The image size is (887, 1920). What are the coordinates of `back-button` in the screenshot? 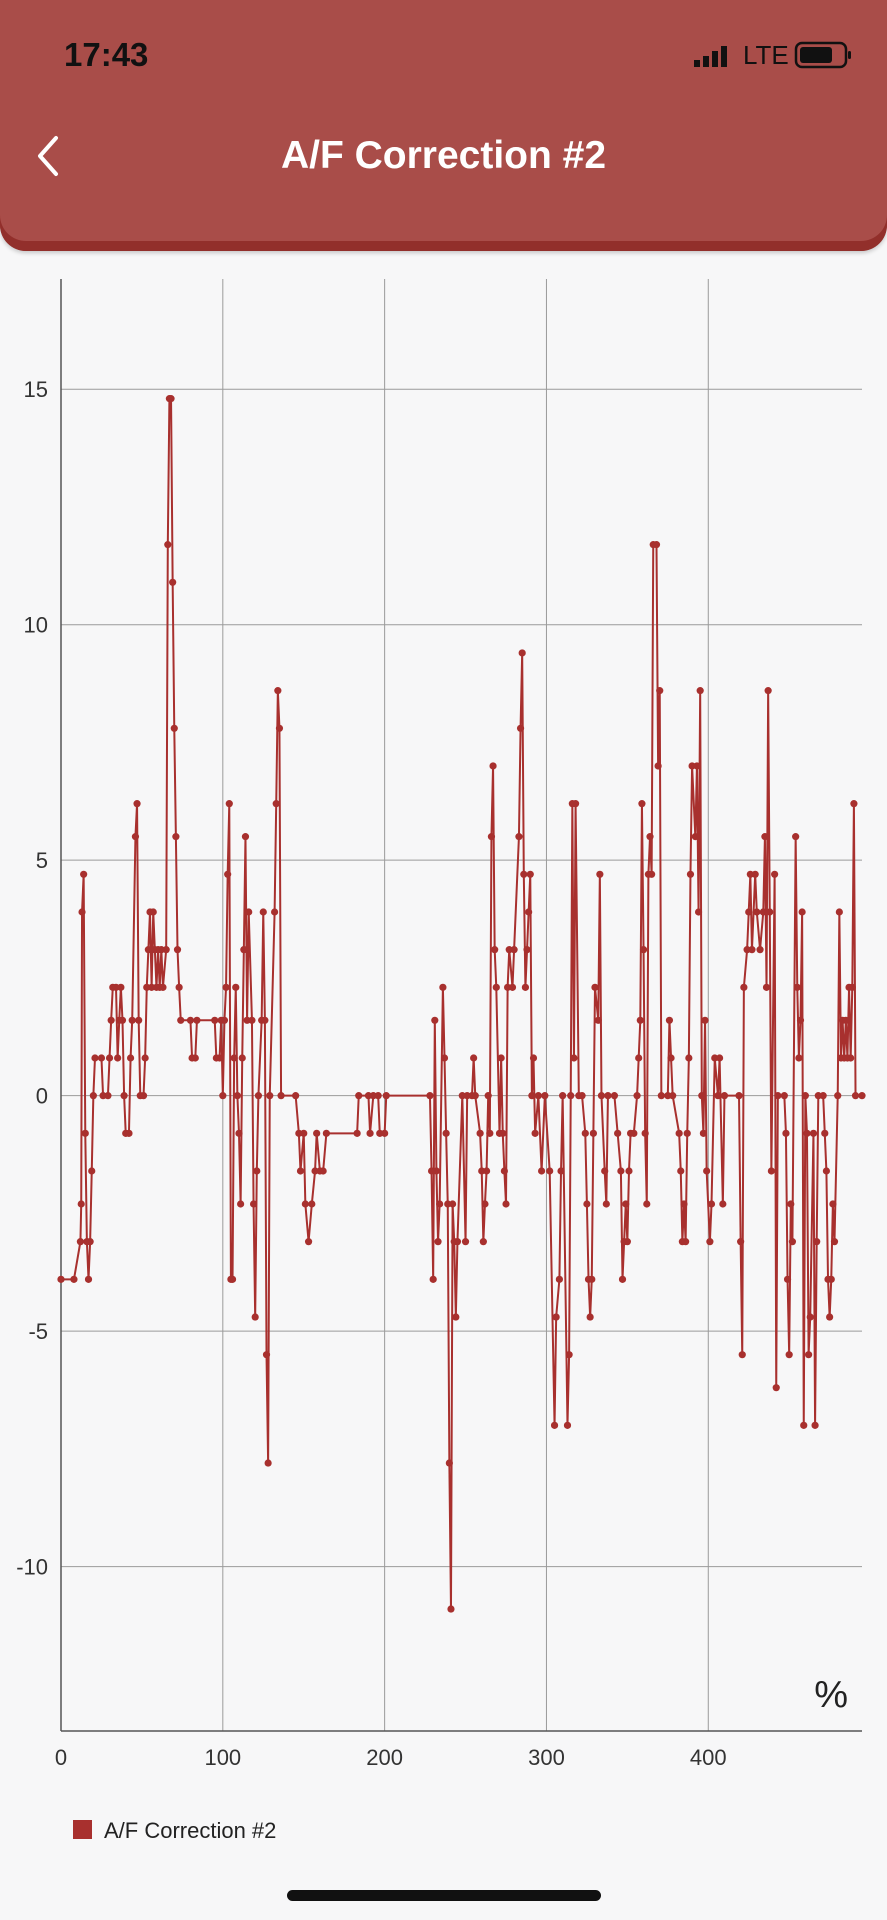 It's located at (49, 157).